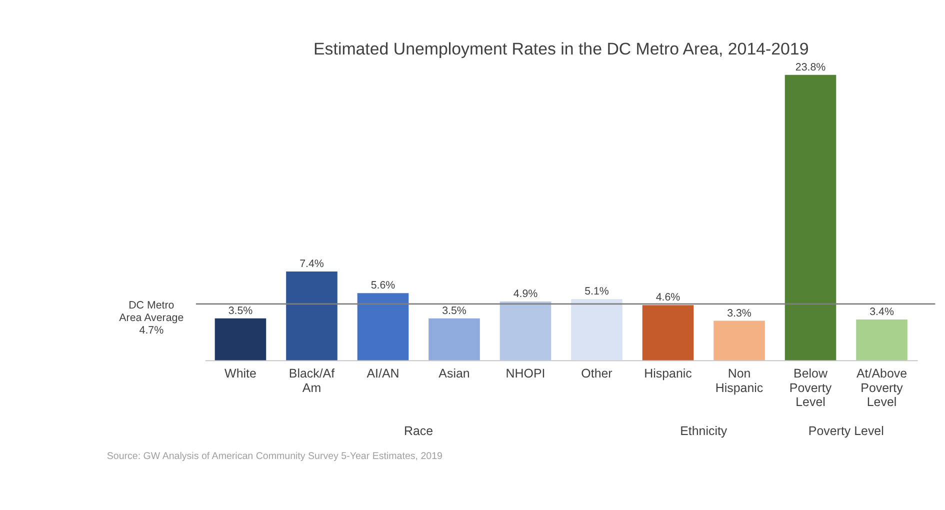 This screenshot has height=510, width=945. What do you see at coordinates (312, 380) in the screenshot?
I see `x-tick-label: Black/Af Am` at bounding box center [312, 380].